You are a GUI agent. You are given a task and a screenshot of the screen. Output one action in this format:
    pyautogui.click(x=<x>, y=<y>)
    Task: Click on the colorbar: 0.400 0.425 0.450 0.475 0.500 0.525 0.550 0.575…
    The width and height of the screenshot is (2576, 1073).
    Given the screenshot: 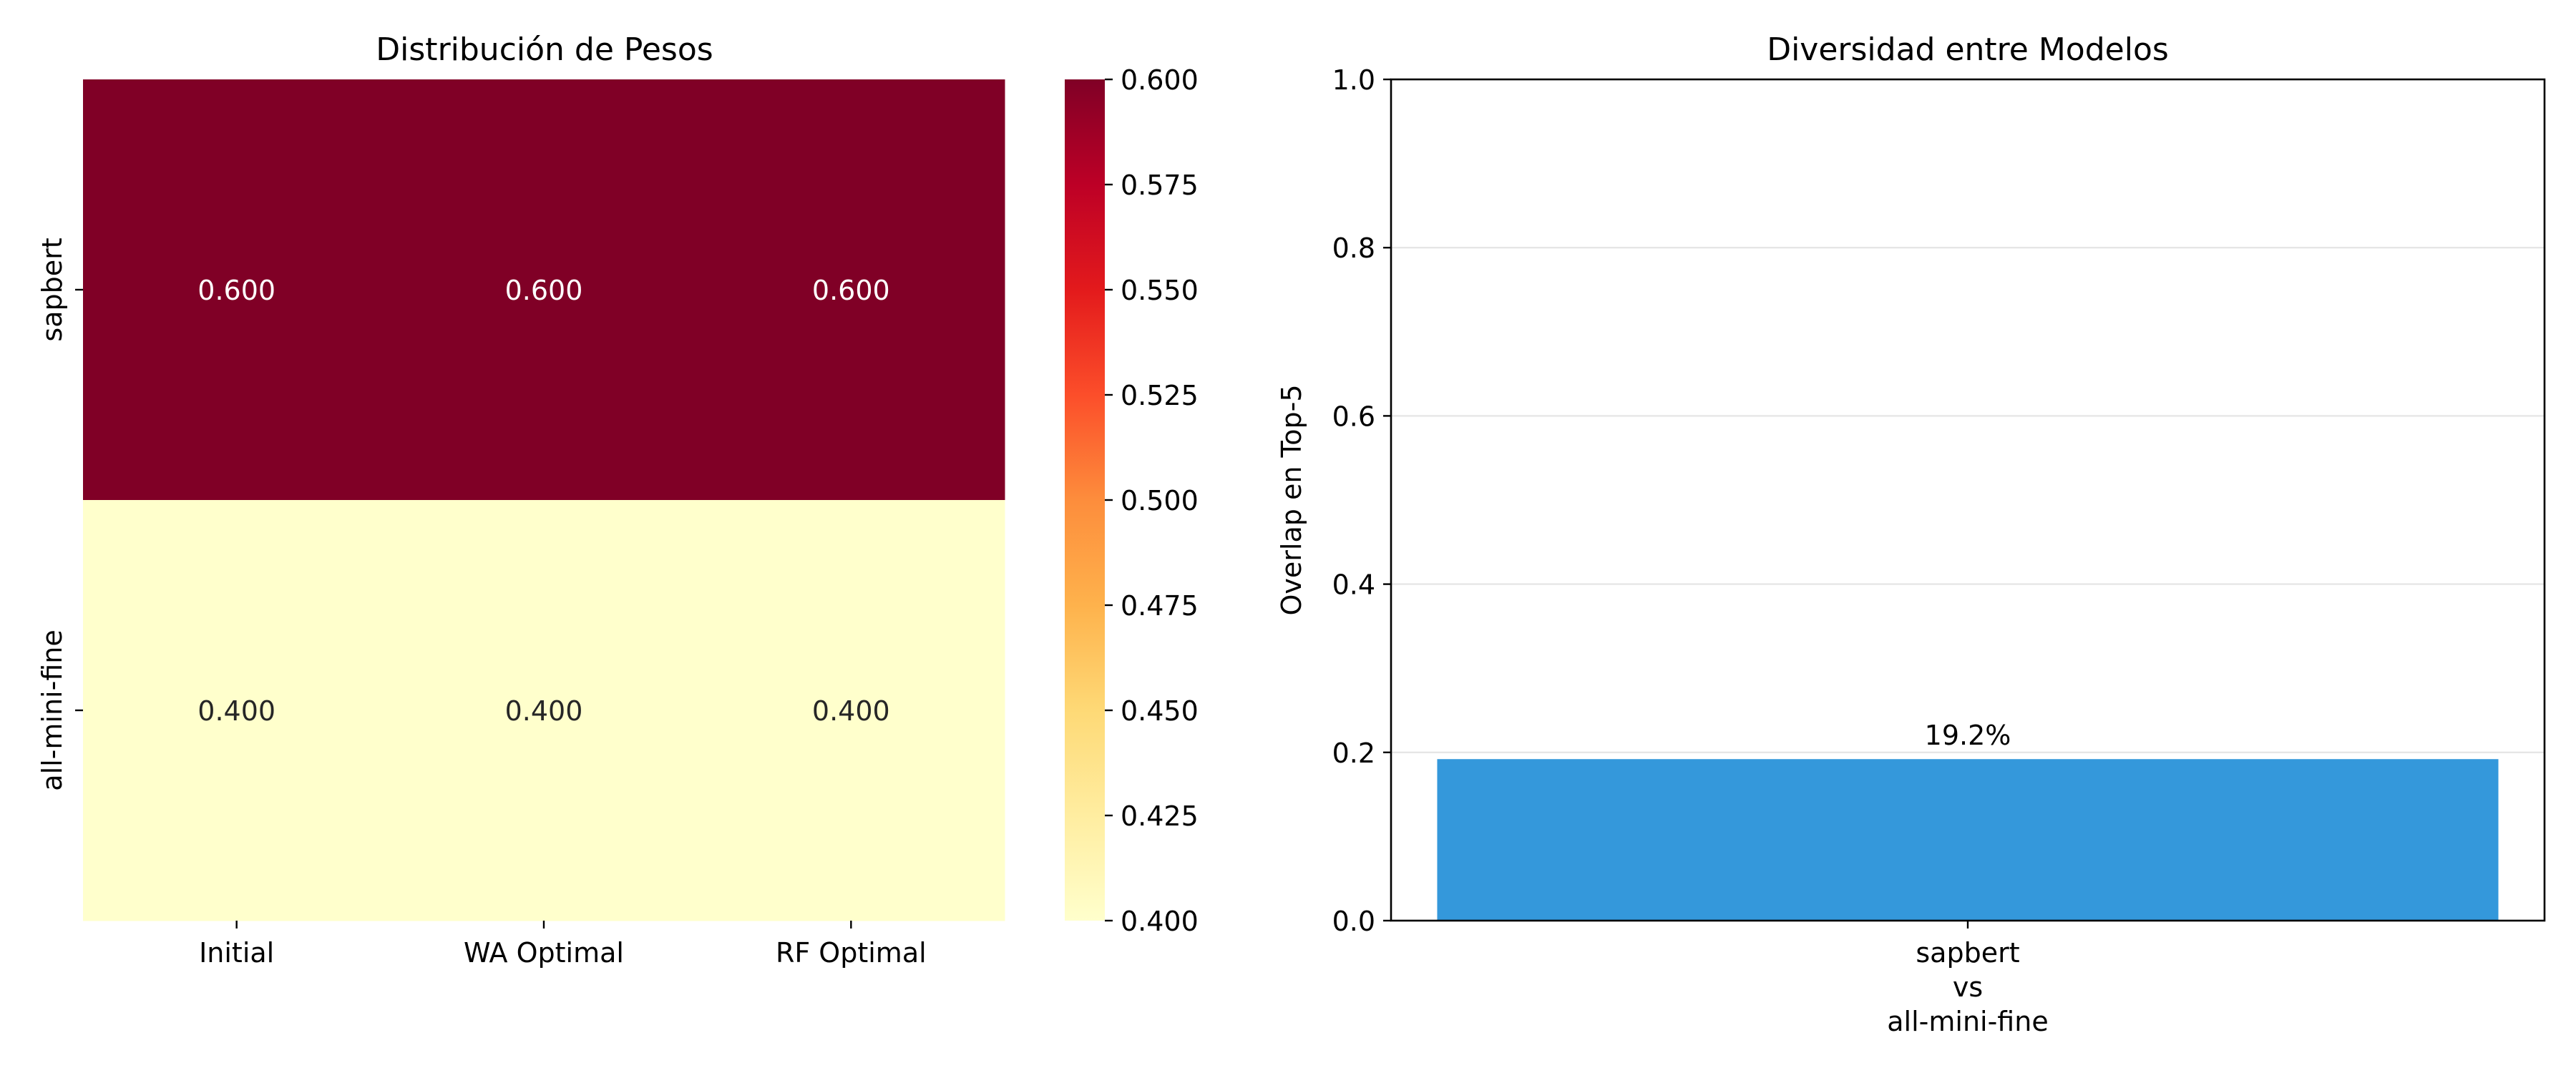 What is the action you would take?
    pyautogui.click(x=1132, y=501)
    